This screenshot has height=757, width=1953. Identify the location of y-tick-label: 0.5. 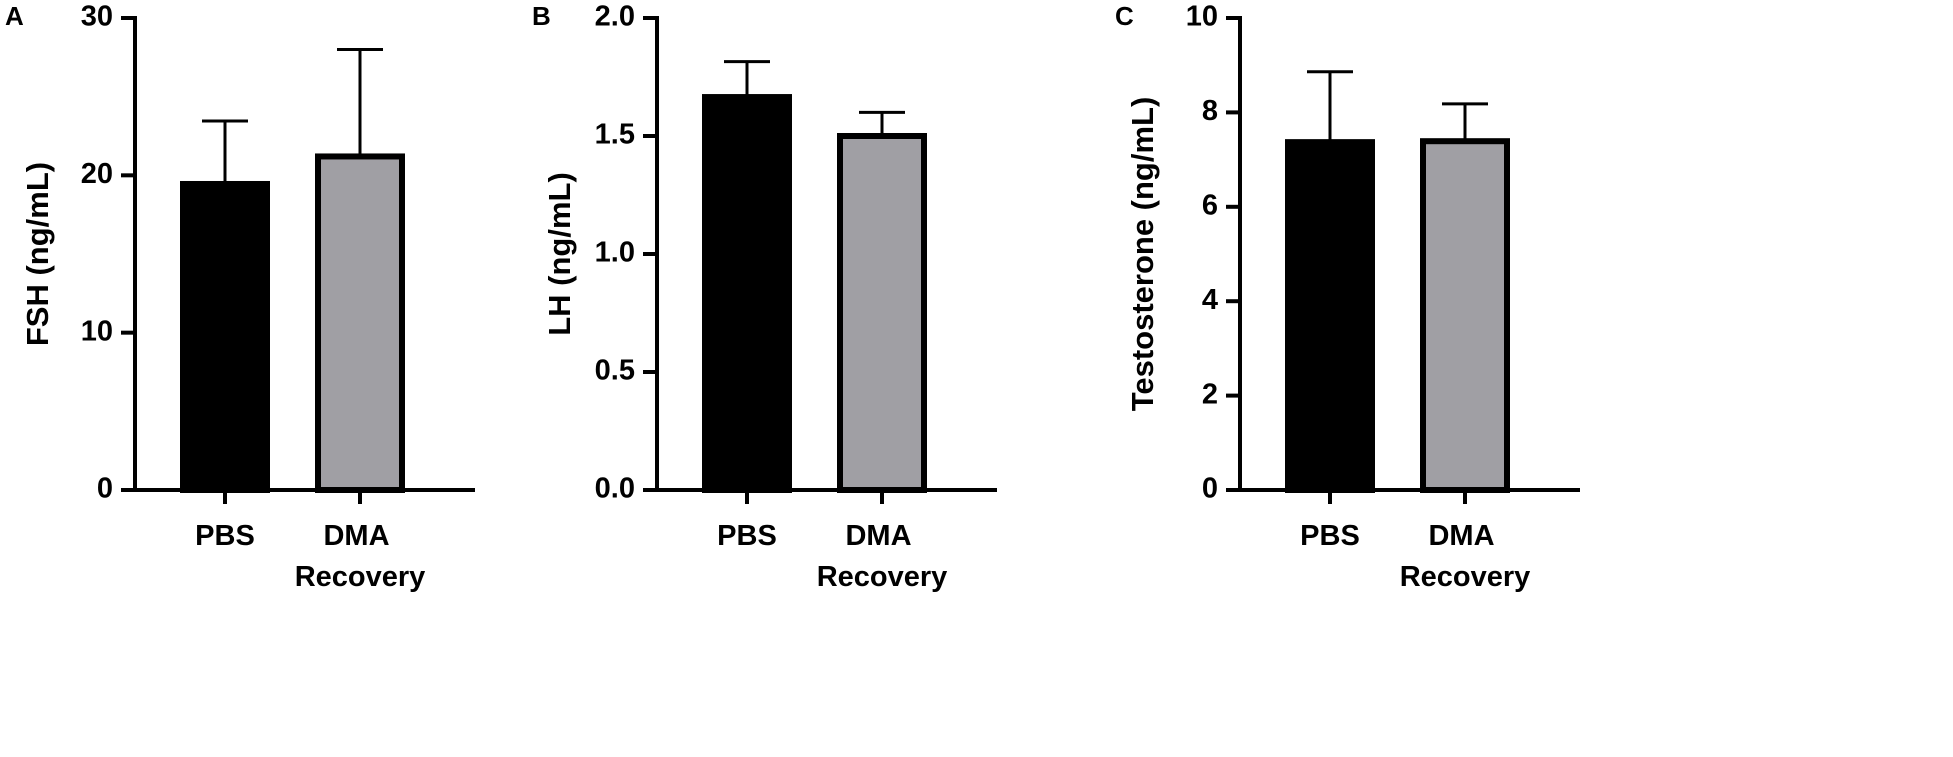
(615, 371).